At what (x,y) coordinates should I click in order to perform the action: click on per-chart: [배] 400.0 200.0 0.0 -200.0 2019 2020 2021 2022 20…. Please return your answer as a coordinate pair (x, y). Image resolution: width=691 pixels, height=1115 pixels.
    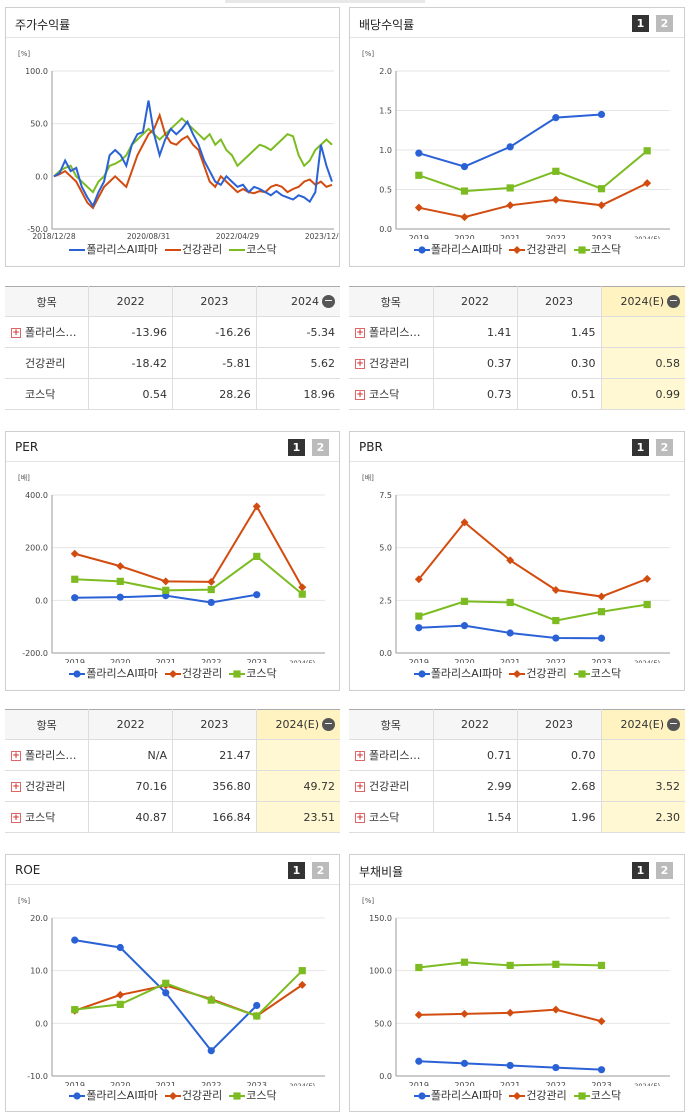
    Looking at the image, I should click on (171, 568).